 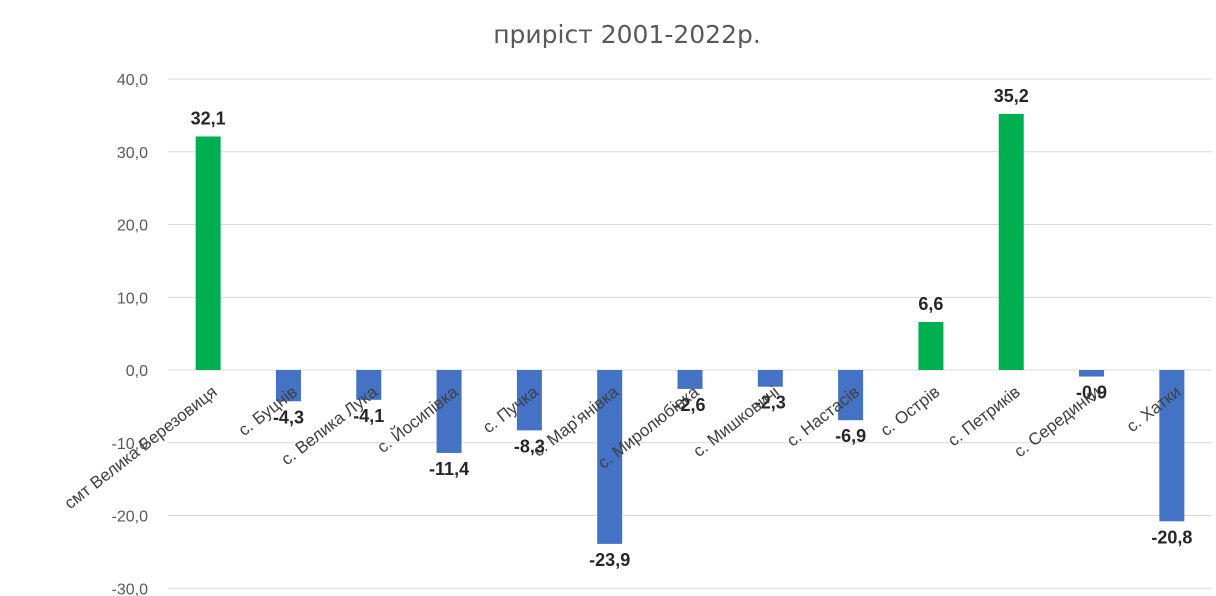 I want to click on chart-title: приріст 2001-2022р., so click(x=627, y=34).